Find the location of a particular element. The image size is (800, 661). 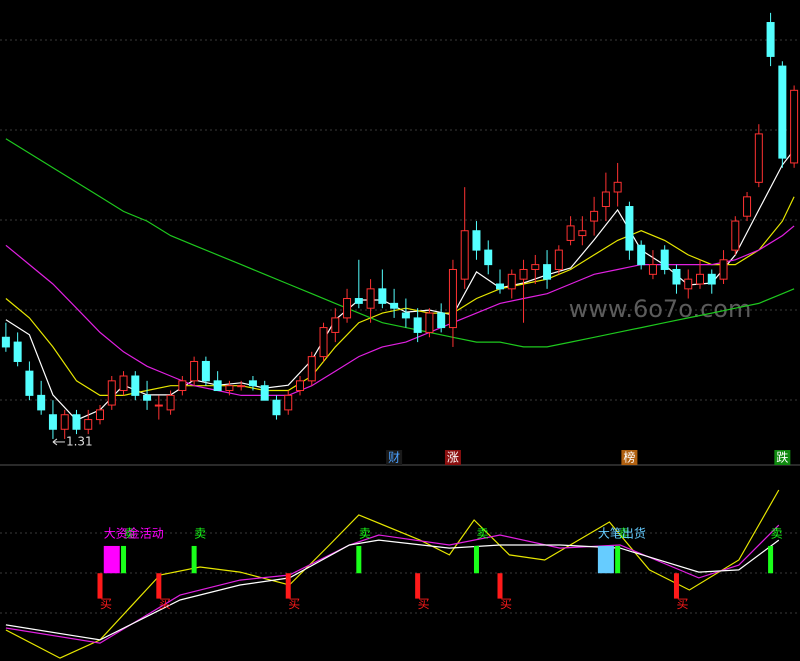

watermark: www.6o7o.com is located at coordinates (660, 309).